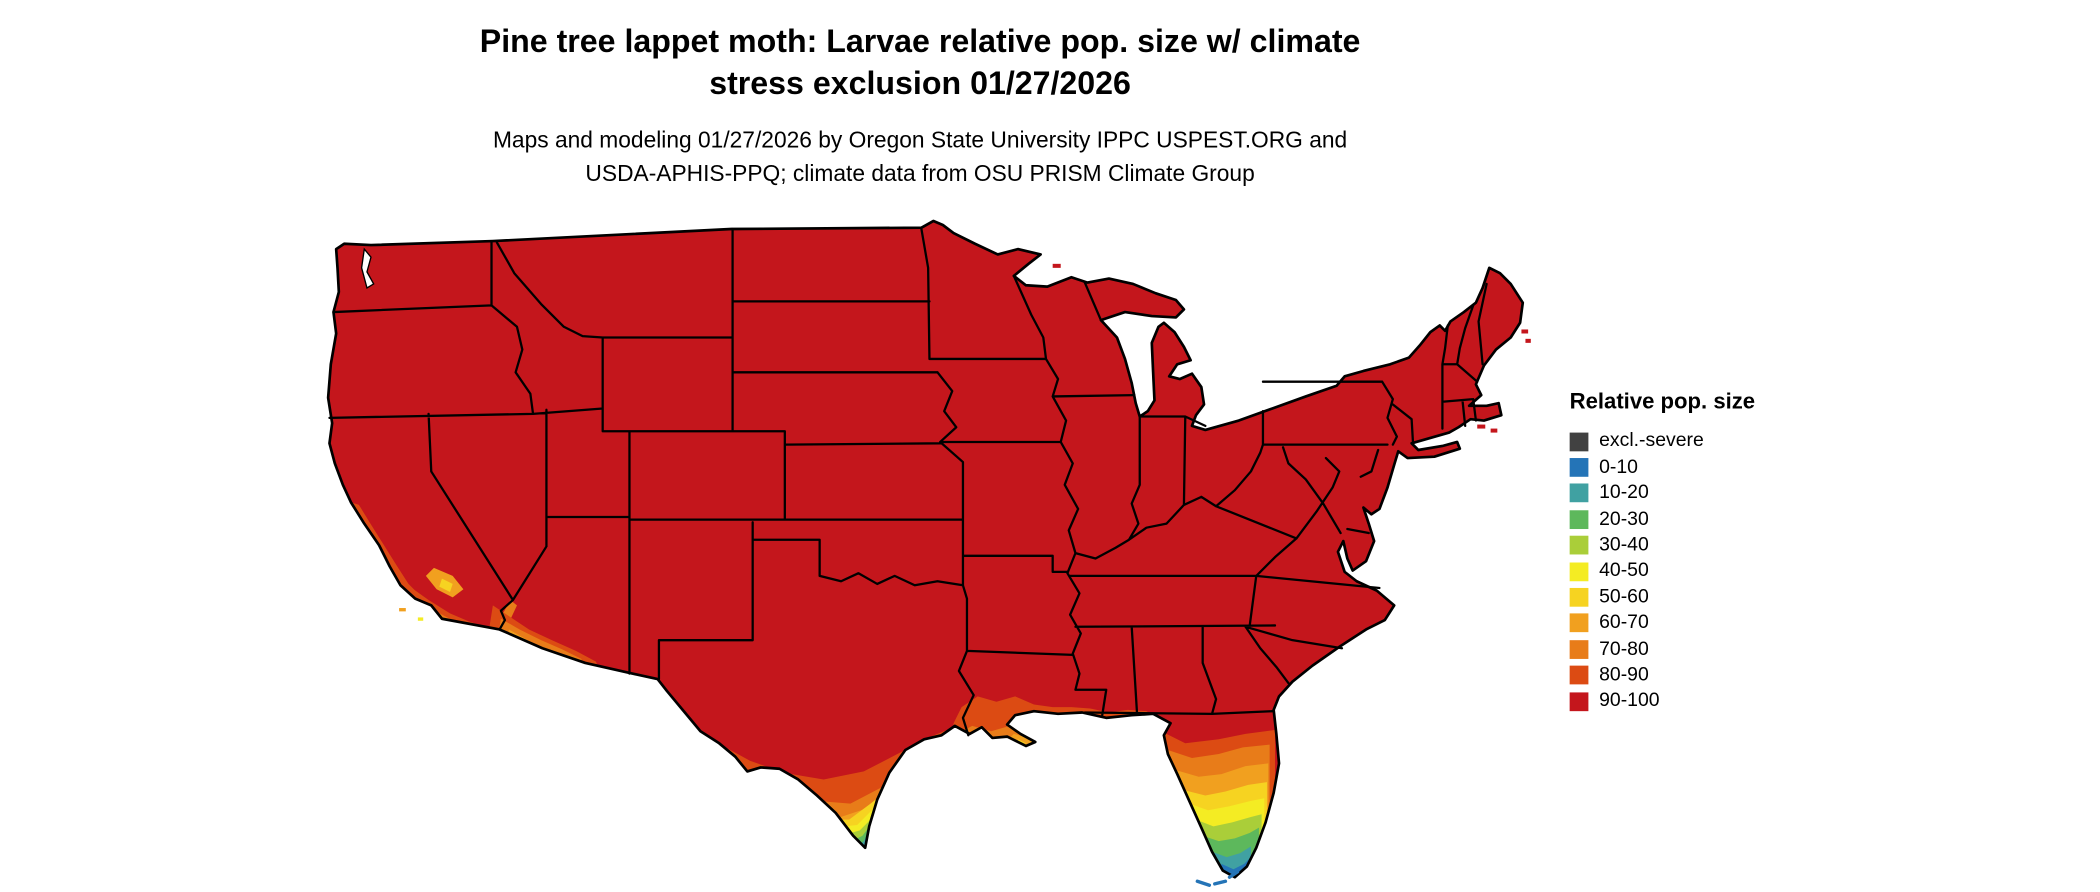 This screenshot has width=2100, height=892. What do you see at coordinates (367, 268) in the screenshot?
I see `puget-sound` at bounding box center [367, 268].